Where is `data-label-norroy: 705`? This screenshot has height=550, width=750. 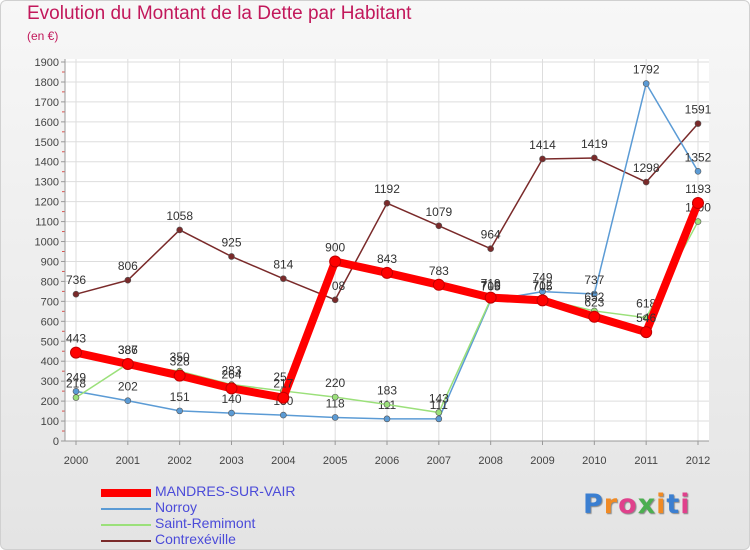 data-label-norroy: 705 is located at coordinates (491, 286).